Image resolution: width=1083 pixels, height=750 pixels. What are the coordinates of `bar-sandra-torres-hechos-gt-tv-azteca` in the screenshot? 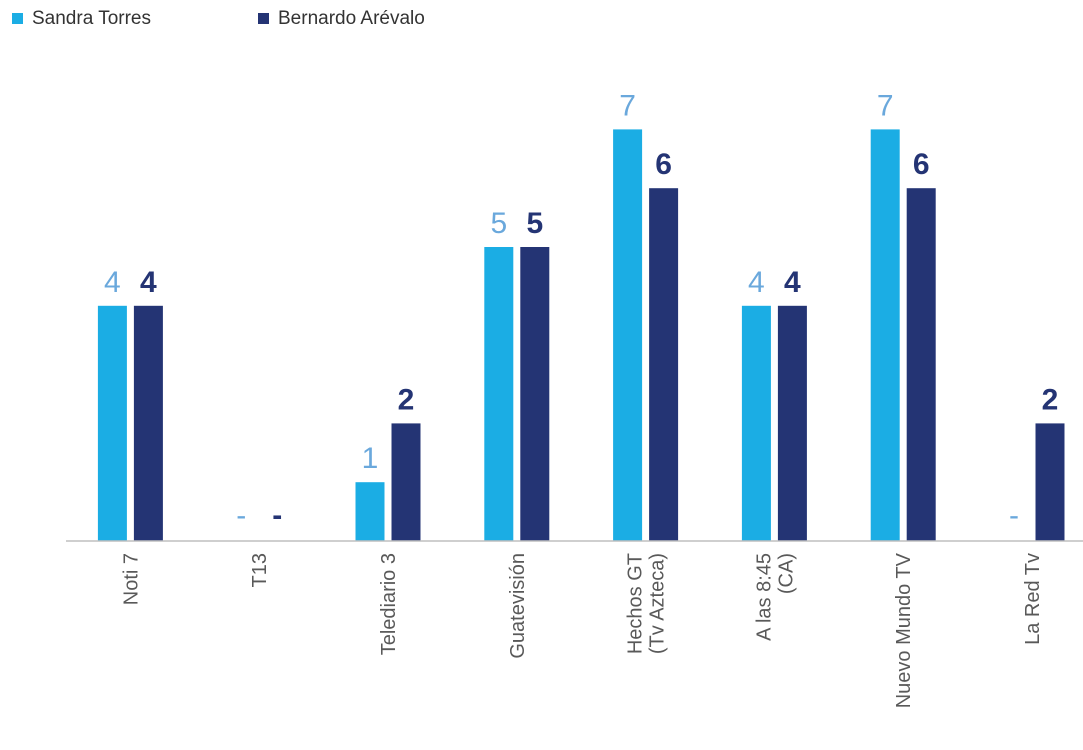 It's located at (628, 335).